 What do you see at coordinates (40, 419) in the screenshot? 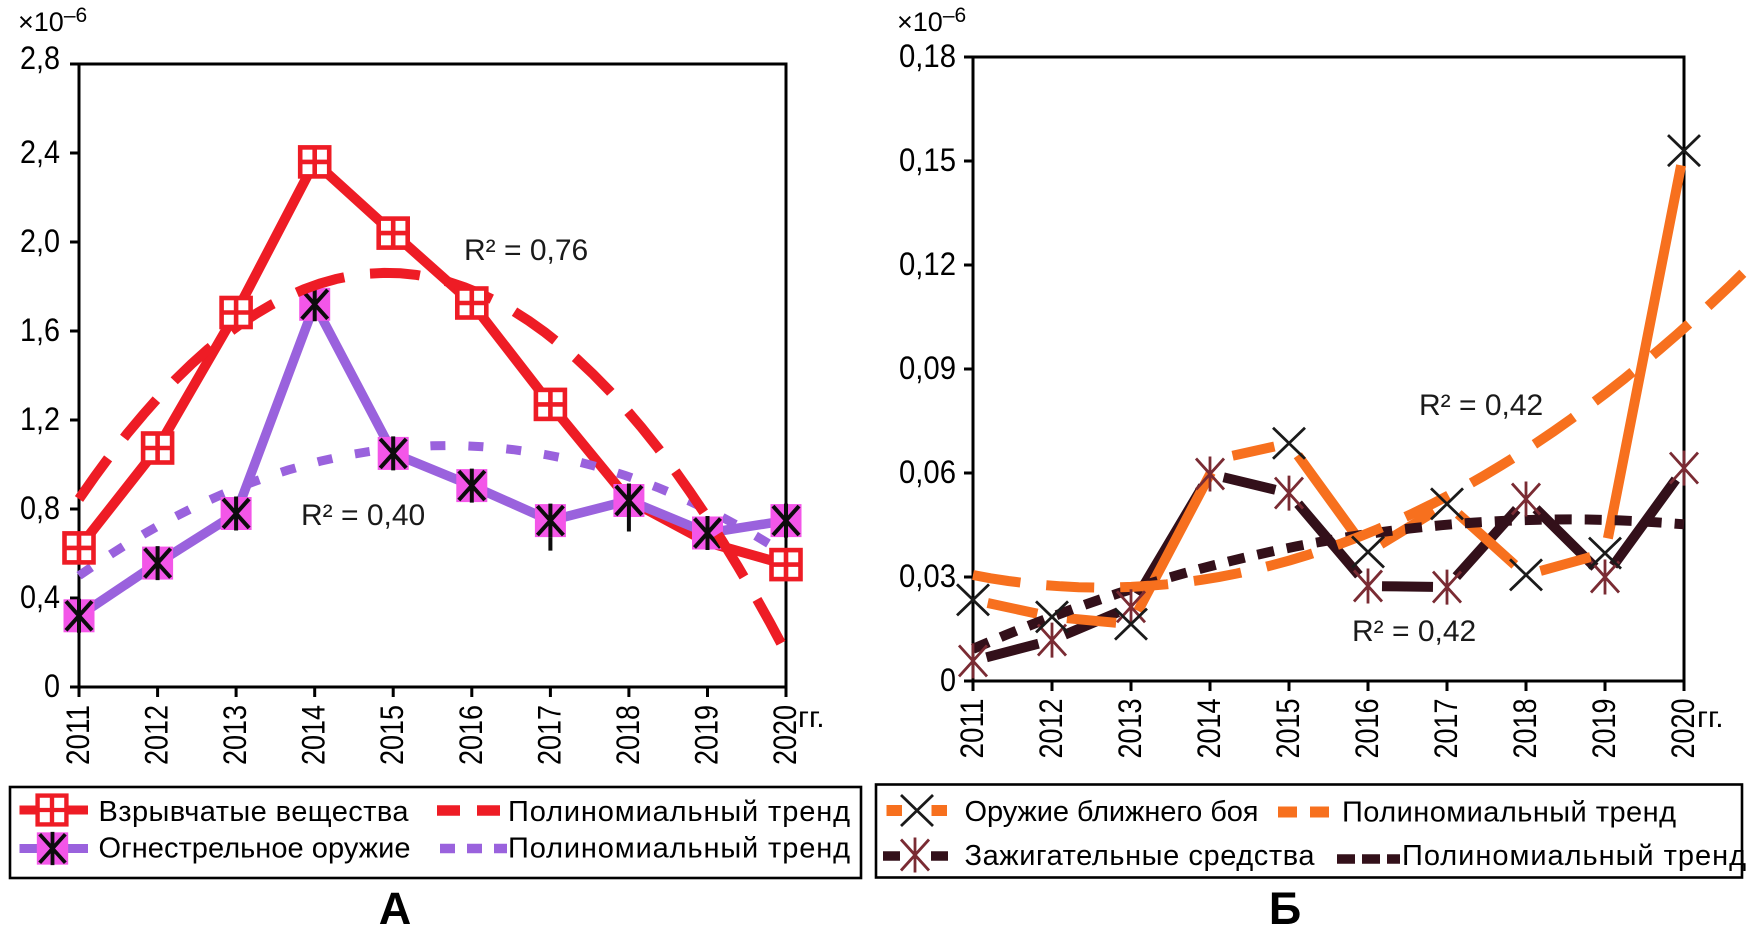
I see `svg-text: 1,2` at bounding box center [40, 419].